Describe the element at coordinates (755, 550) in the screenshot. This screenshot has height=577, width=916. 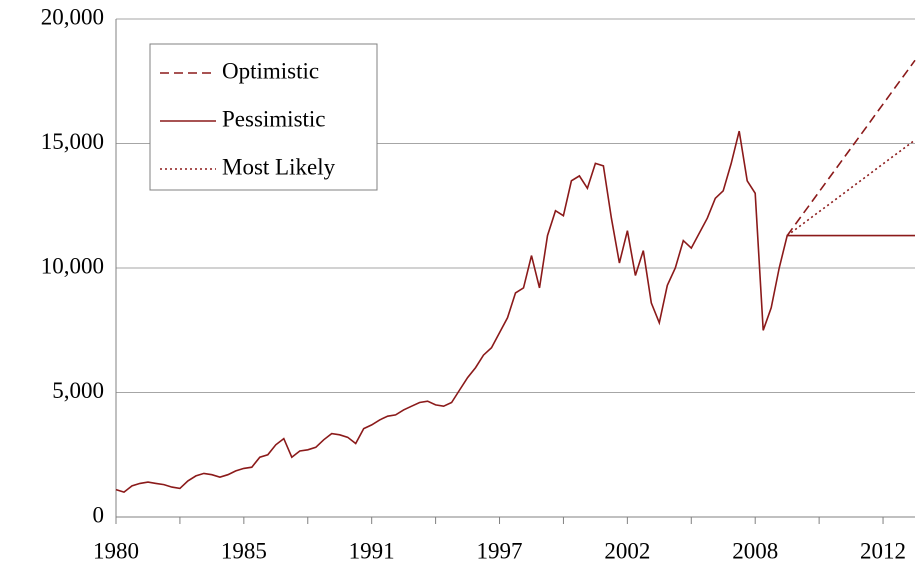
I see `x-tick-label: 2008` at that location.